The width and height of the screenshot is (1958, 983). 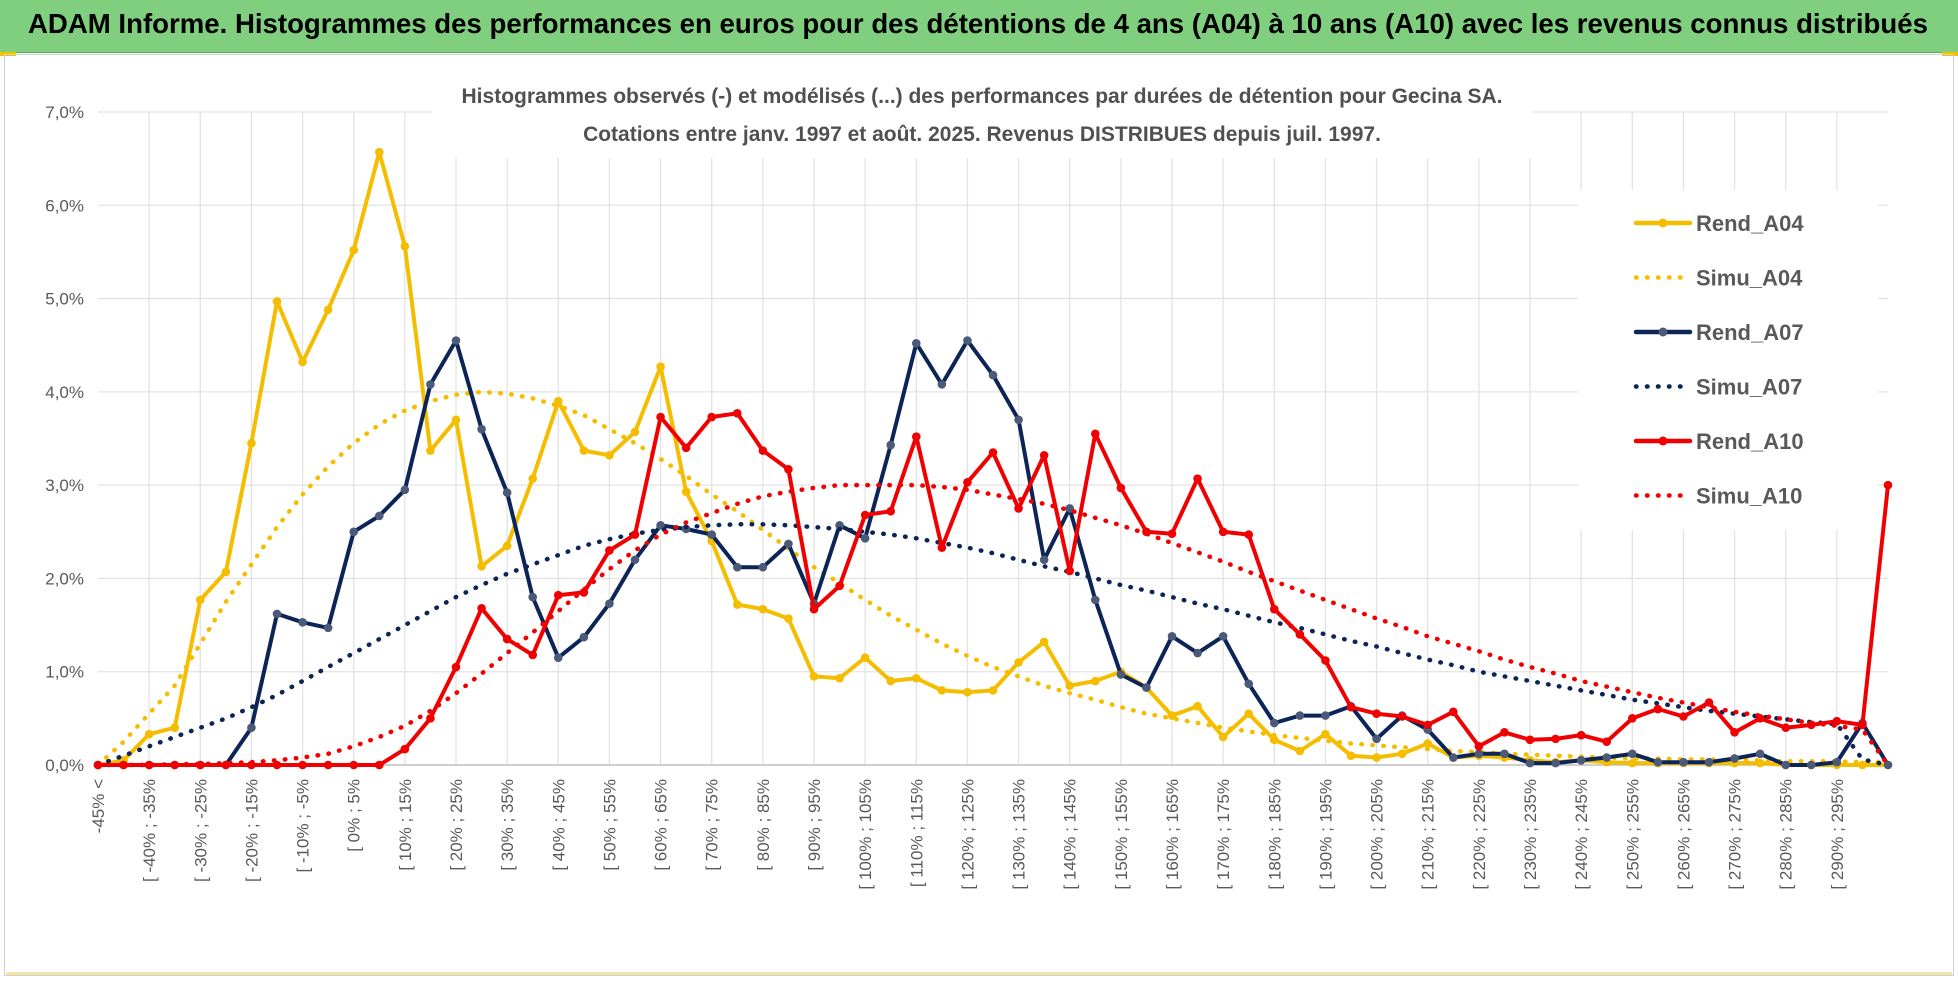 What do you see at coordinates (1274, 834) in the screenshot?
I see `x-tick-label: [ 180% ; 185%` at bounding box center [1274, 834].